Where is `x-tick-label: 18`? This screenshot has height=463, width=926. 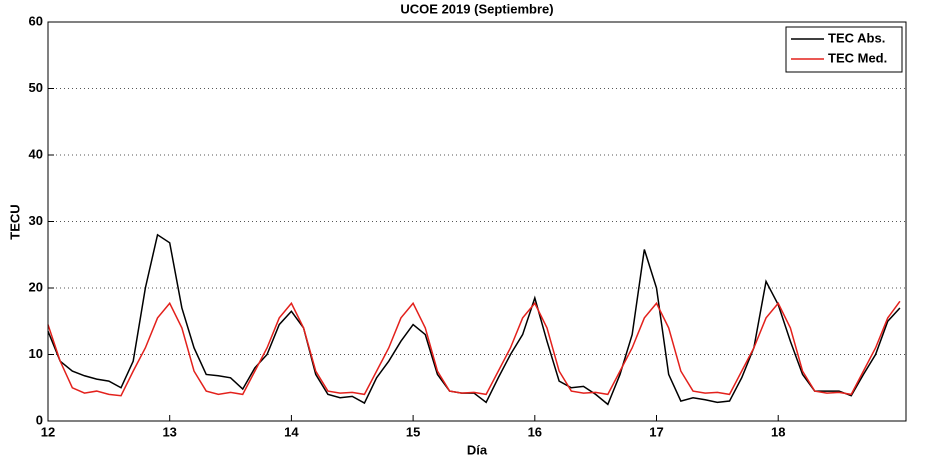
x-tick-label: 18 is located at coordinates (778, 431).